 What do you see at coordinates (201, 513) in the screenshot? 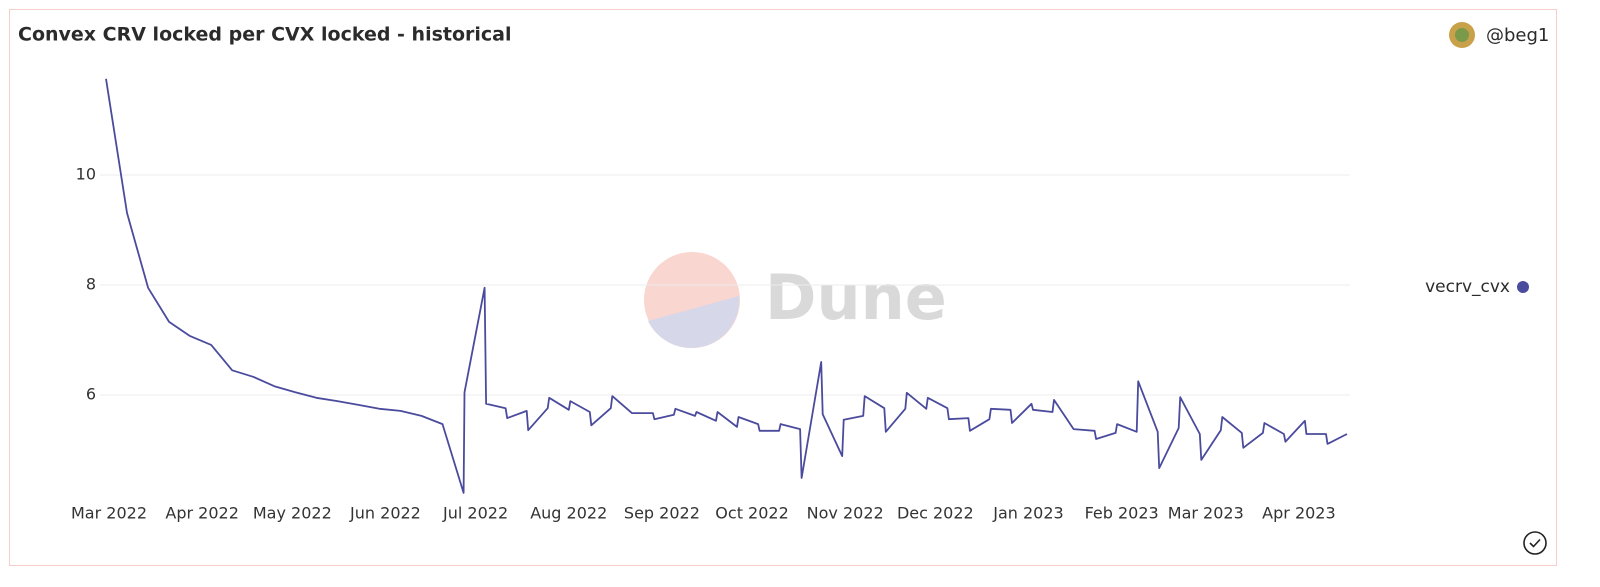
I see `x-tick-label: Apr 2022` at bounding box center [201, 513].